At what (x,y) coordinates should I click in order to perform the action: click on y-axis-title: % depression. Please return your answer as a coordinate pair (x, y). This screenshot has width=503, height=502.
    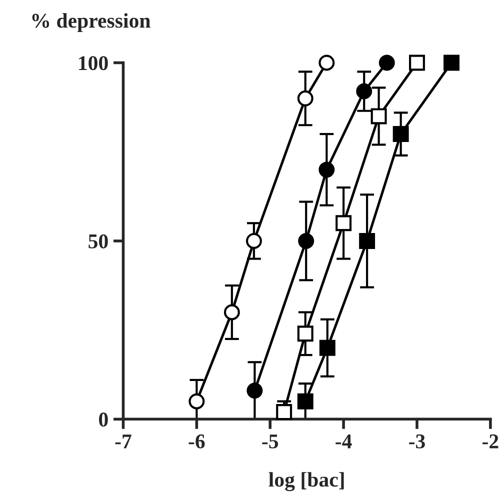
    Looking at the image, I should click on (91, 22).